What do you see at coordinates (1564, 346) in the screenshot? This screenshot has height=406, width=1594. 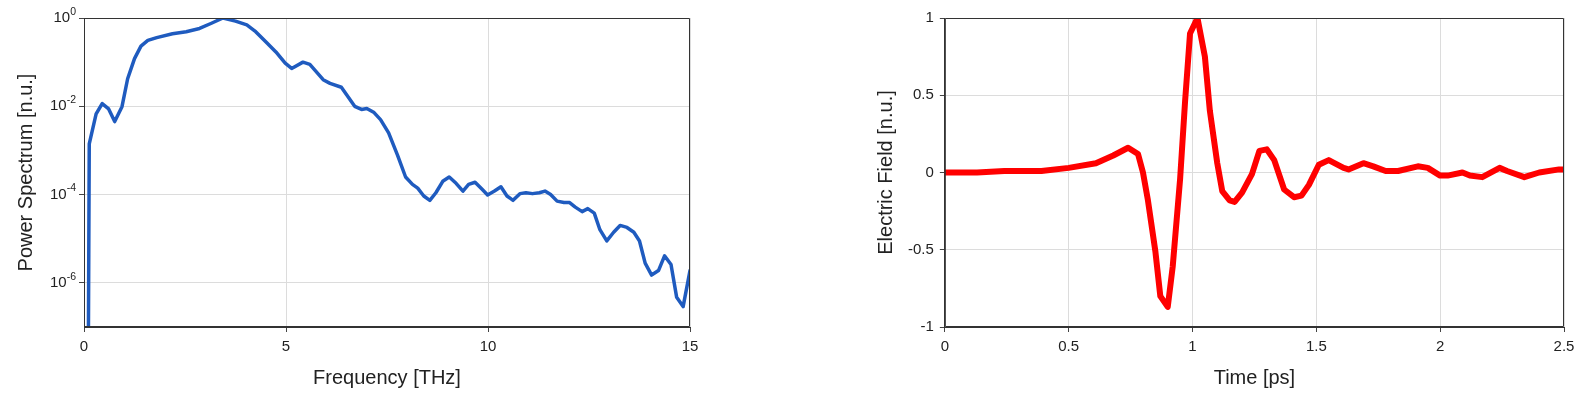 I see `x-tick-label: 2.5` at bounding box center [1564, 346].